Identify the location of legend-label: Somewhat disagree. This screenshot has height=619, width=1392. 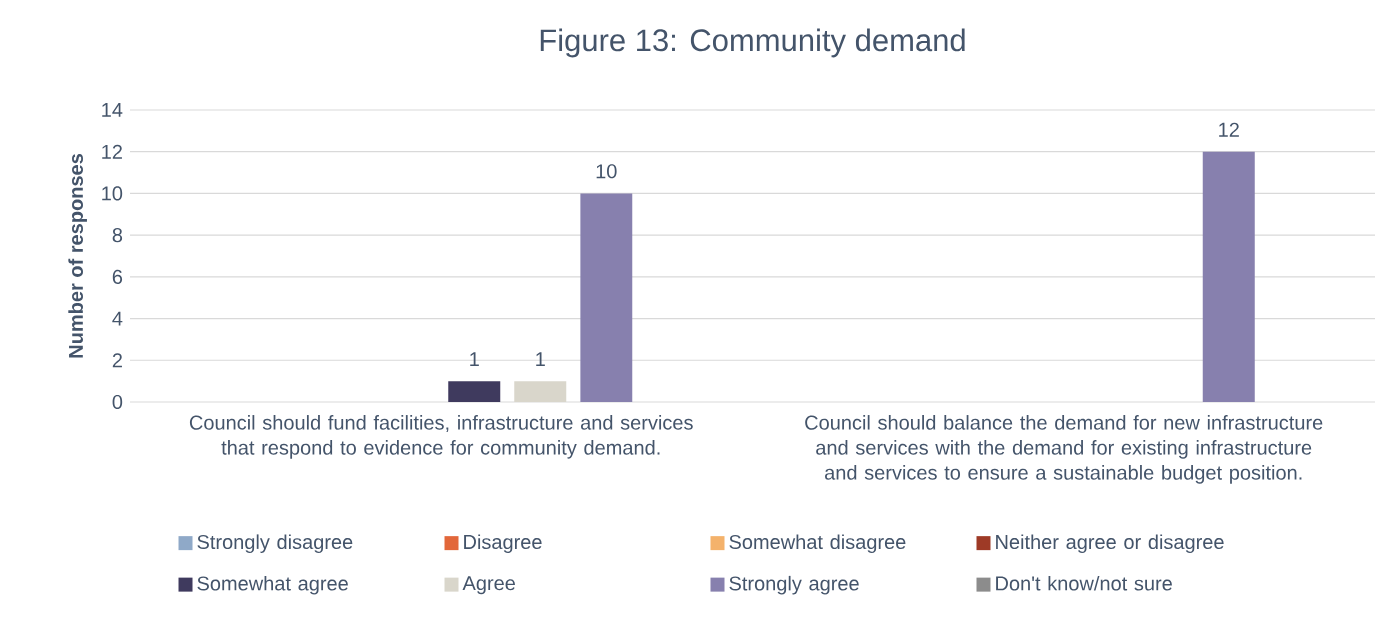
(817, 544).